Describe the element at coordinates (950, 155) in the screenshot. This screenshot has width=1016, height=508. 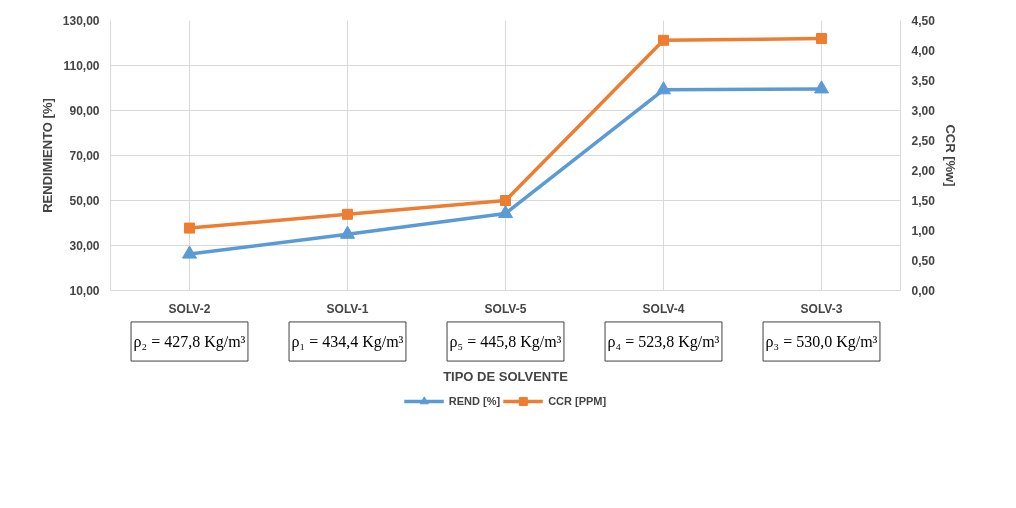
I see `y2-axis-title: CCR [%w]` at that location.